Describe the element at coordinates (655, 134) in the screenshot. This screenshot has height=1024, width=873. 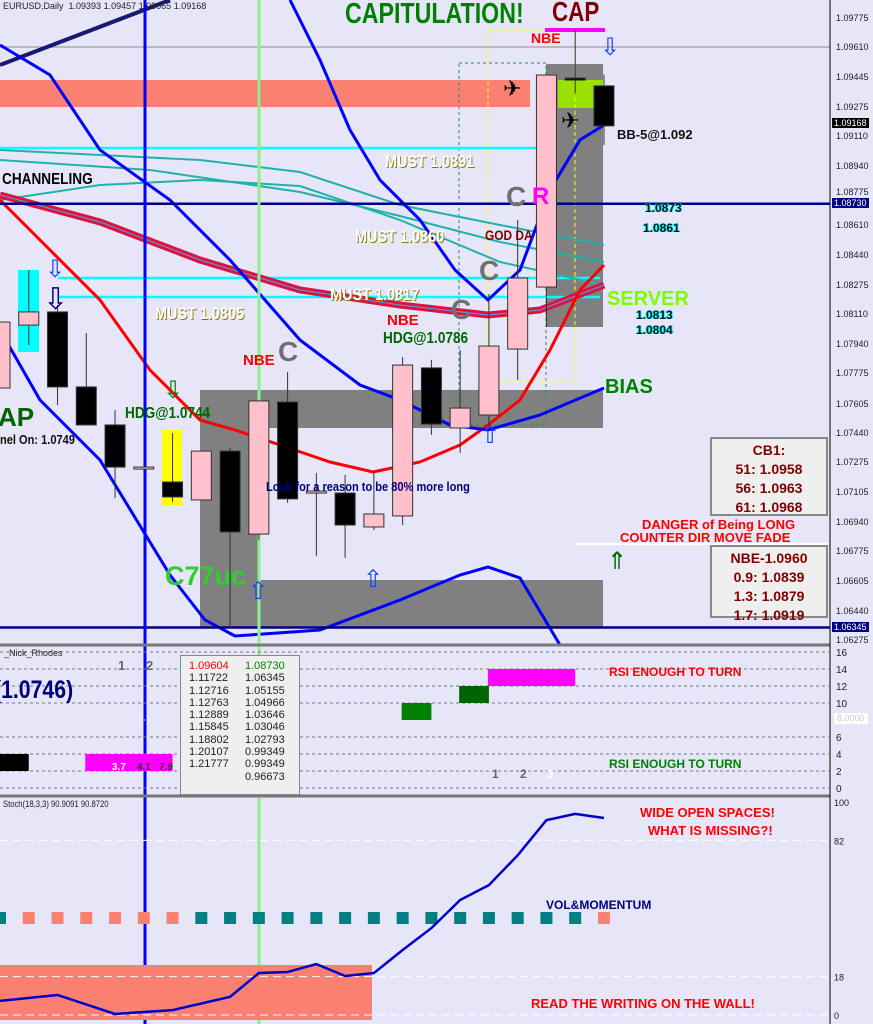
I see `bb5-label: BB-5@1.092` at that location.